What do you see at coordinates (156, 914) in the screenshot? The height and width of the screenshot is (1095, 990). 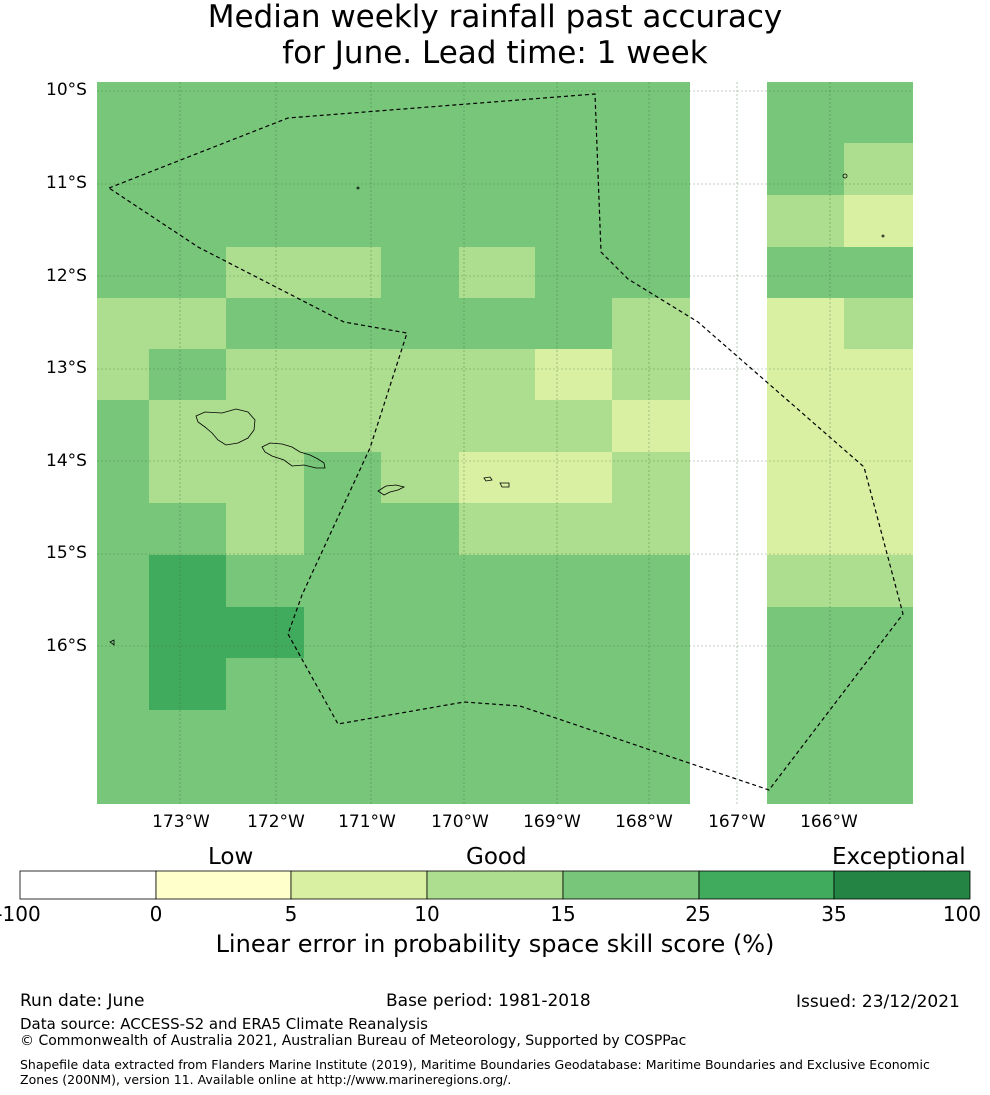 I see `colorbar-tick-0: 0` at bounding box center [156, 914].